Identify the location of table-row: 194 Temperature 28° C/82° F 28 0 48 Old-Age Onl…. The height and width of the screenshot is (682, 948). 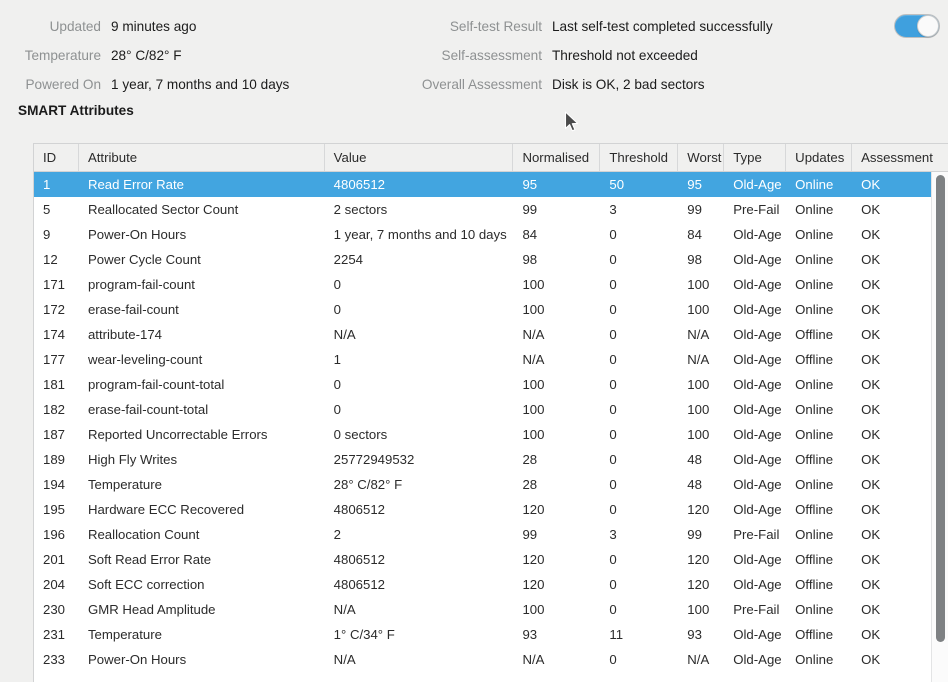
(491, 484).